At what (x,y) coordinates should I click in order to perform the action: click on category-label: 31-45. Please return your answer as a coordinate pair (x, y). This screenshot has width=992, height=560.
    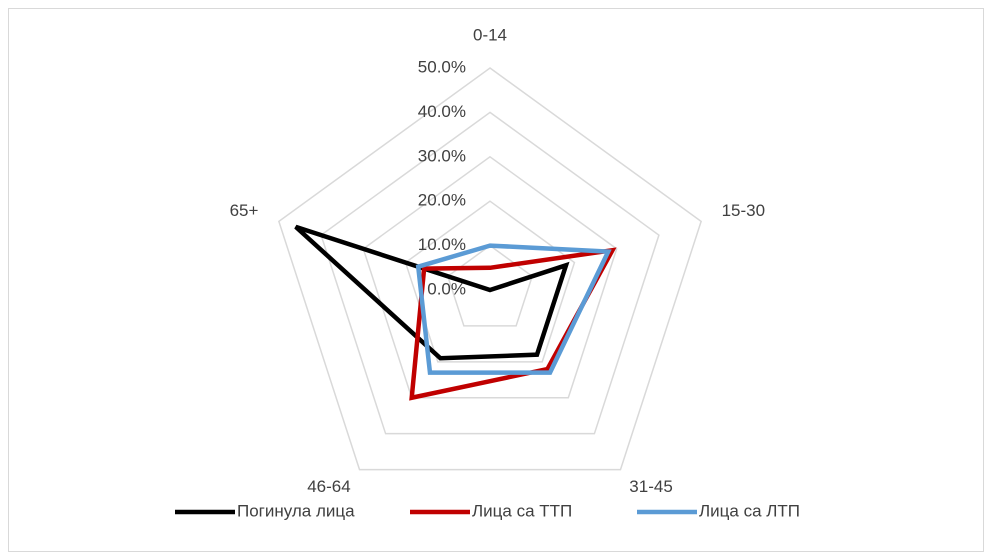
    Looking at the image, I should click on (650, 486).